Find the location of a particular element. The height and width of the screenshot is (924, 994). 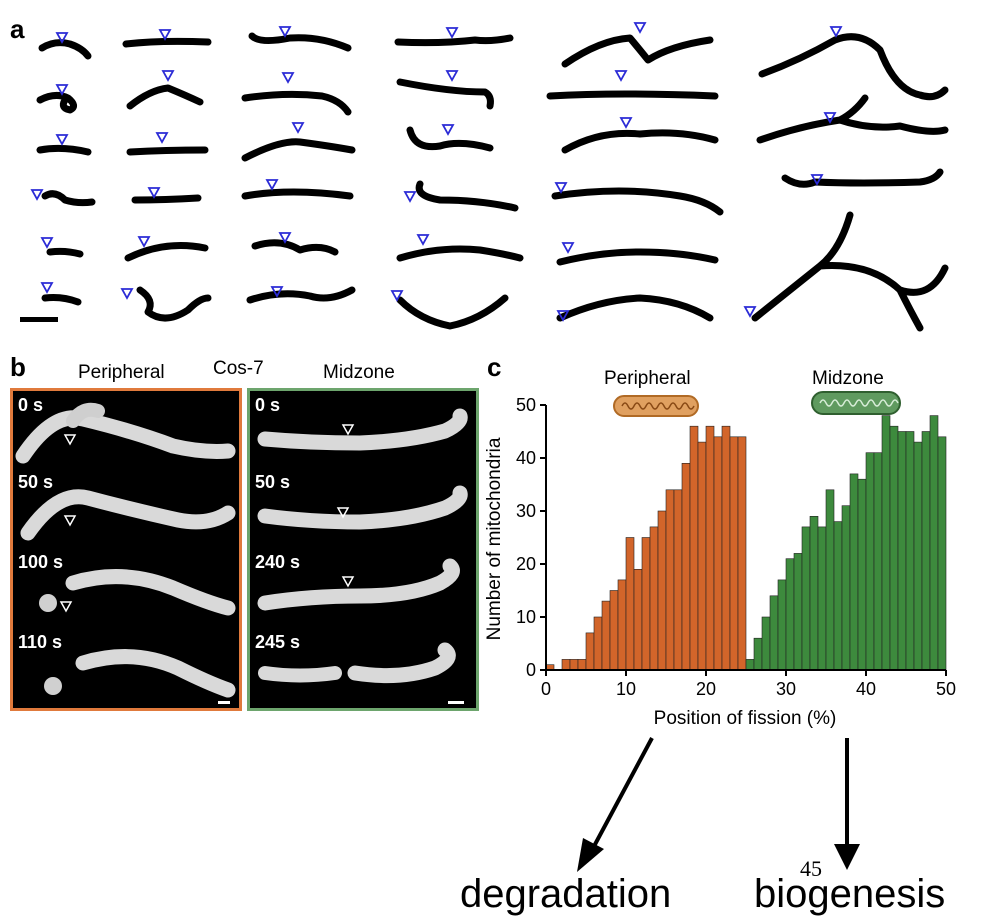

y-tick-label-50: 50 is located at coordinates (526, 405).